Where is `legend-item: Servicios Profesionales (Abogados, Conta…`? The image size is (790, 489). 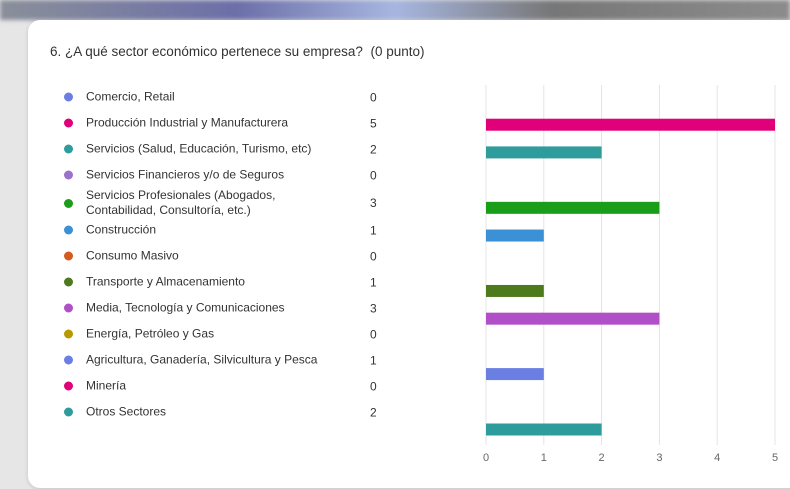 legend-item: Servicios Profesionales (Abogados, Conta… is located at coordinates (220, 203).